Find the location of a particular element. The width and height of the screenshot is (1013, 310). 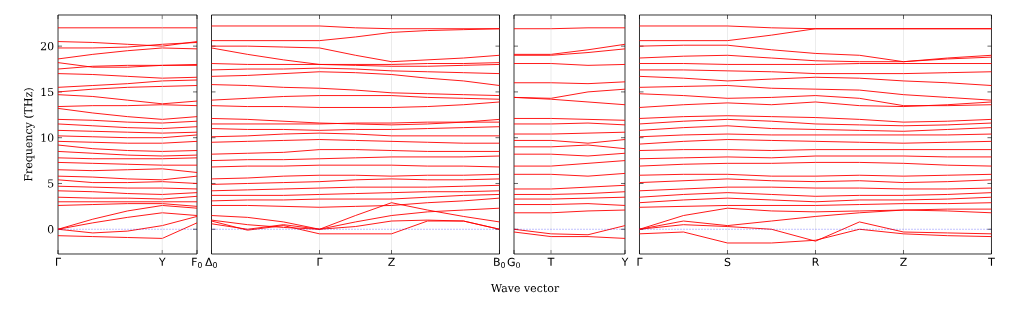

y-tick-label: 5 is located at coordinates (51, 183).